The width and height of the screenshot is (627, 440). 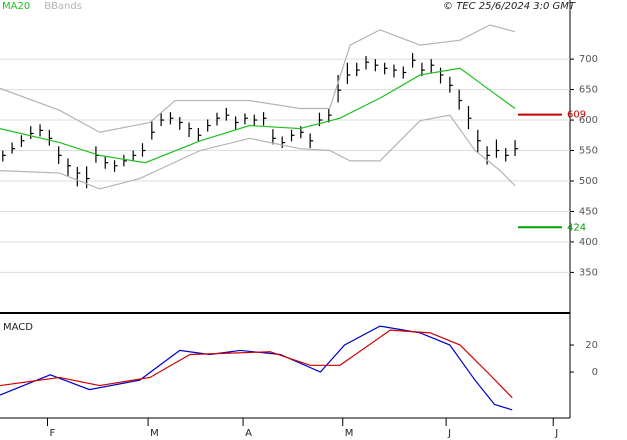 What do you see at coordinates (595, 372) in the screenshot?
I see `y-tick-label: 0` at bounding box center [595, 372].